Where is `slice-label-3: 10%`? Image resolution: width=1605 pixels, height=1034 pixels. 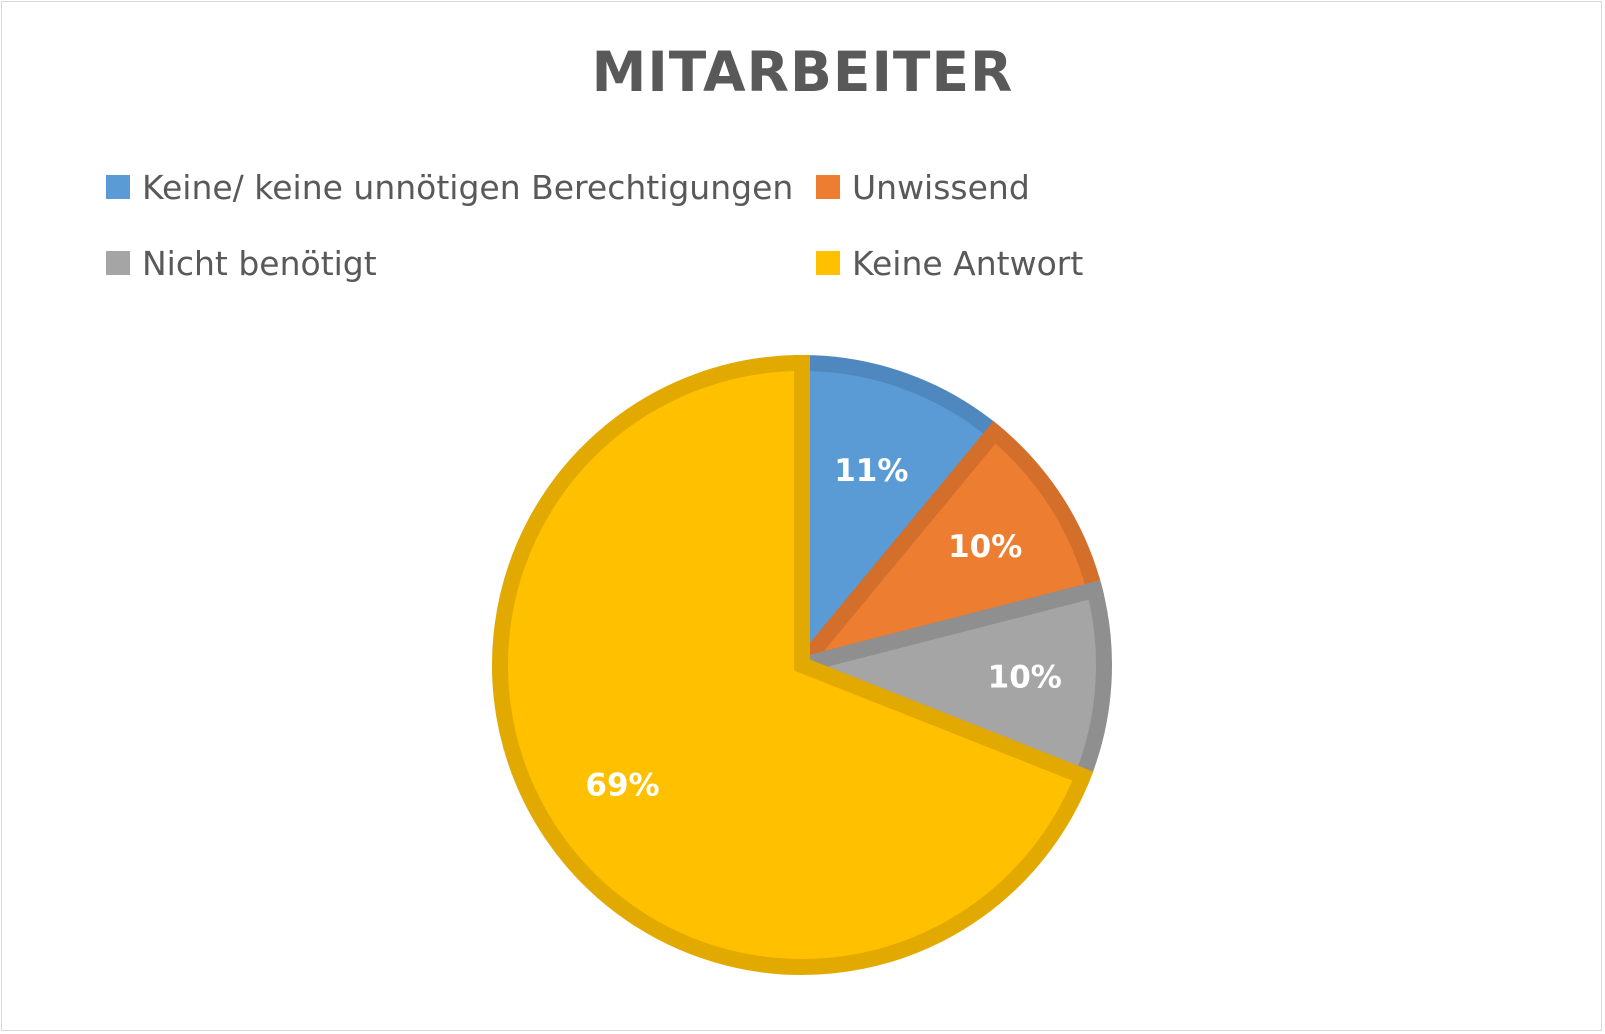 slice-label-3: 10% is located at coordinates (1025, 678).